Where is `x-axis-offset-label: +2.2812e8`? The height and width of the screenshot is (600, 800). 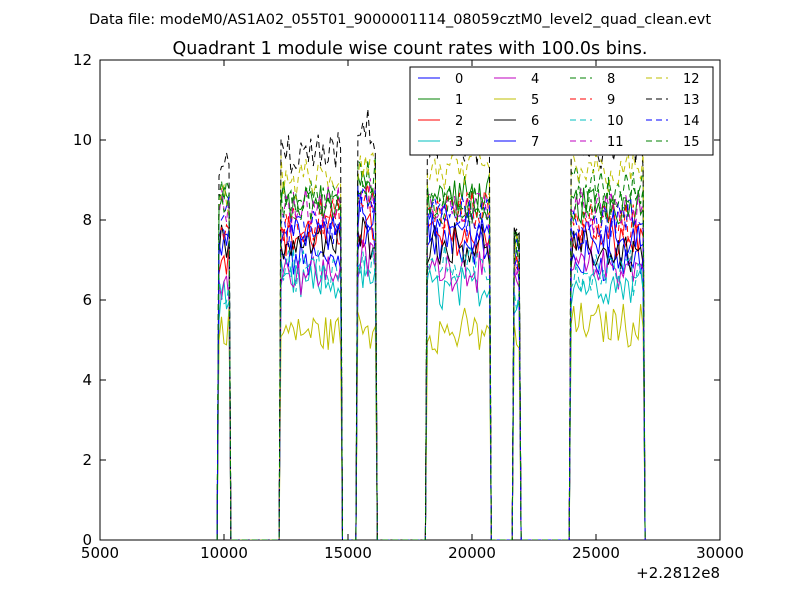 x-axis-offset-label: +2.2812e8 is located at coordinates (678, 573).